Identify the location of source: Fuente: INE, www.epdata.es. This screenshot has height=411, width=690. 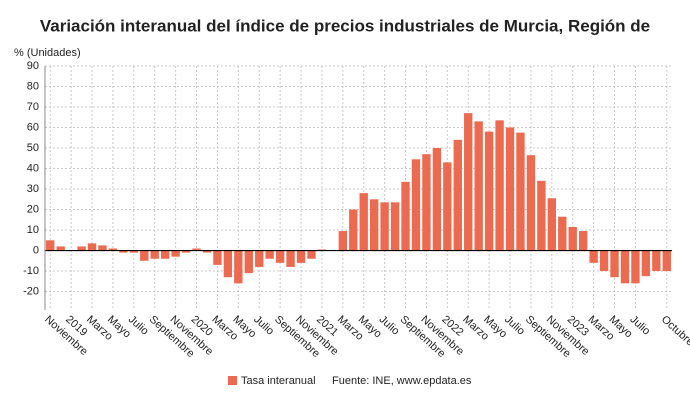
(402, 381).